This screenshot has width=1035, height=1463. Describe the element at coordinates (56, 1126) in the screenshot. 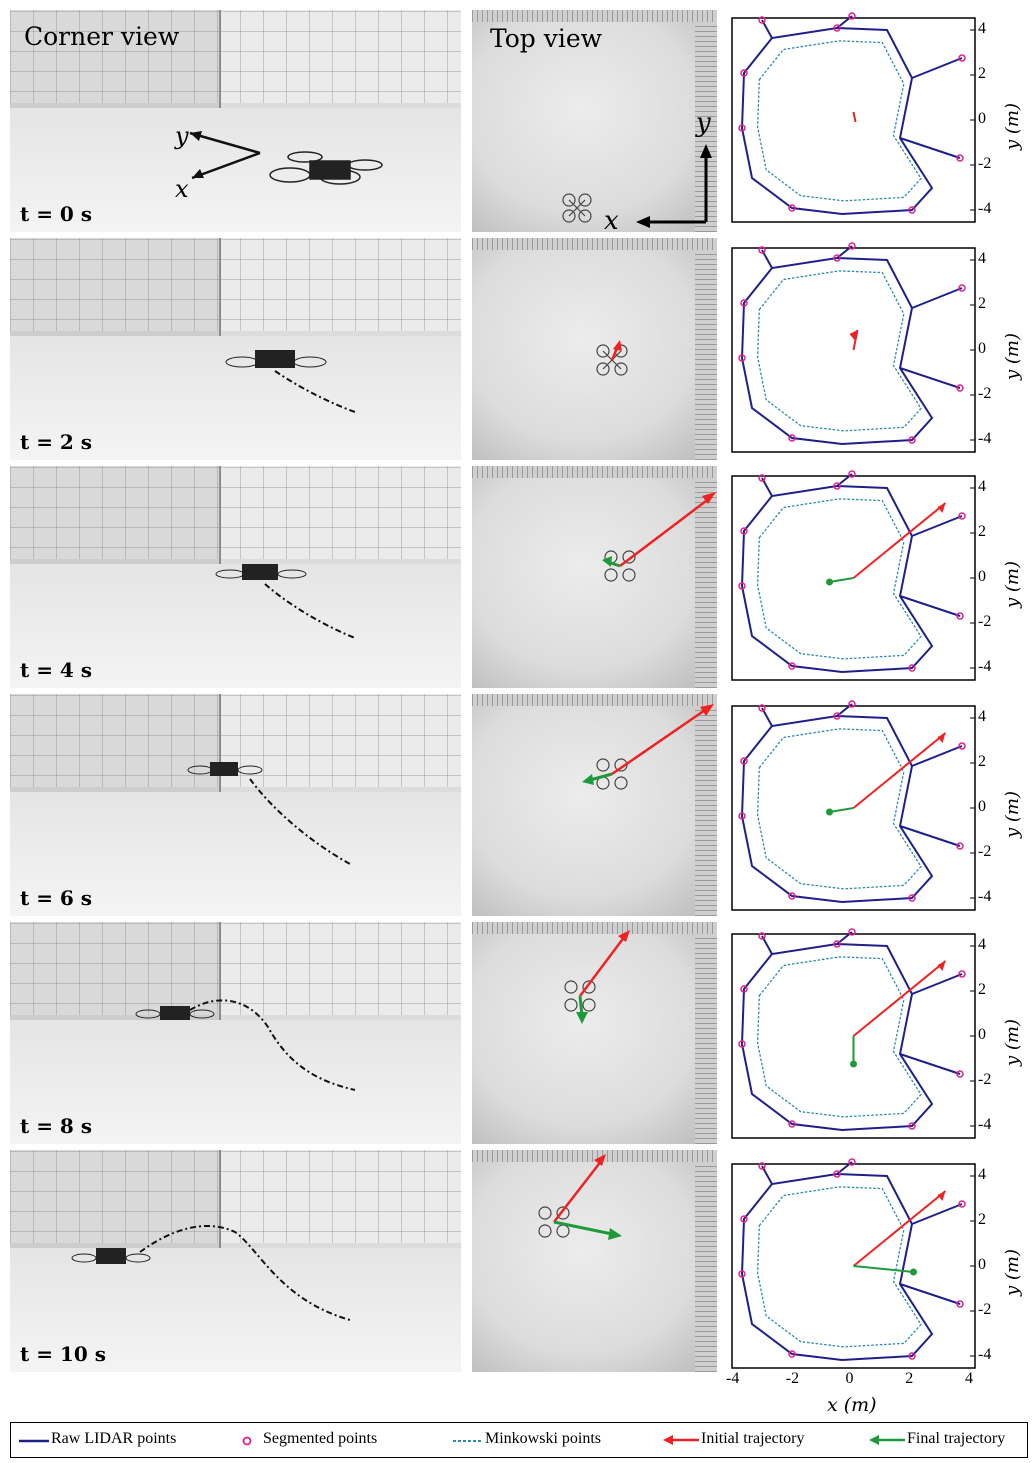

I see `time-label: t = 8 s` at that location.